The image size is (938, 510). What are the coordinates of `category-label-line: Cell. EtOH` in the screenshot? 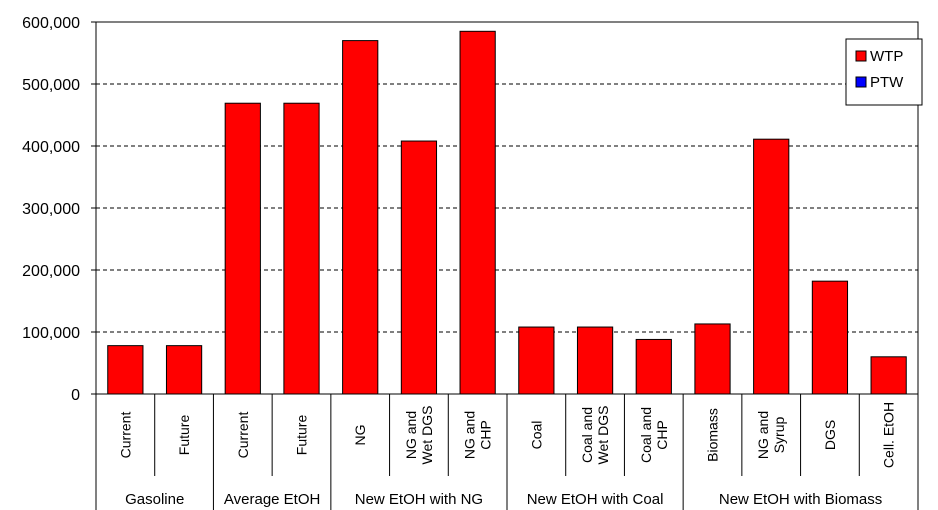 It's located at (889, 435).